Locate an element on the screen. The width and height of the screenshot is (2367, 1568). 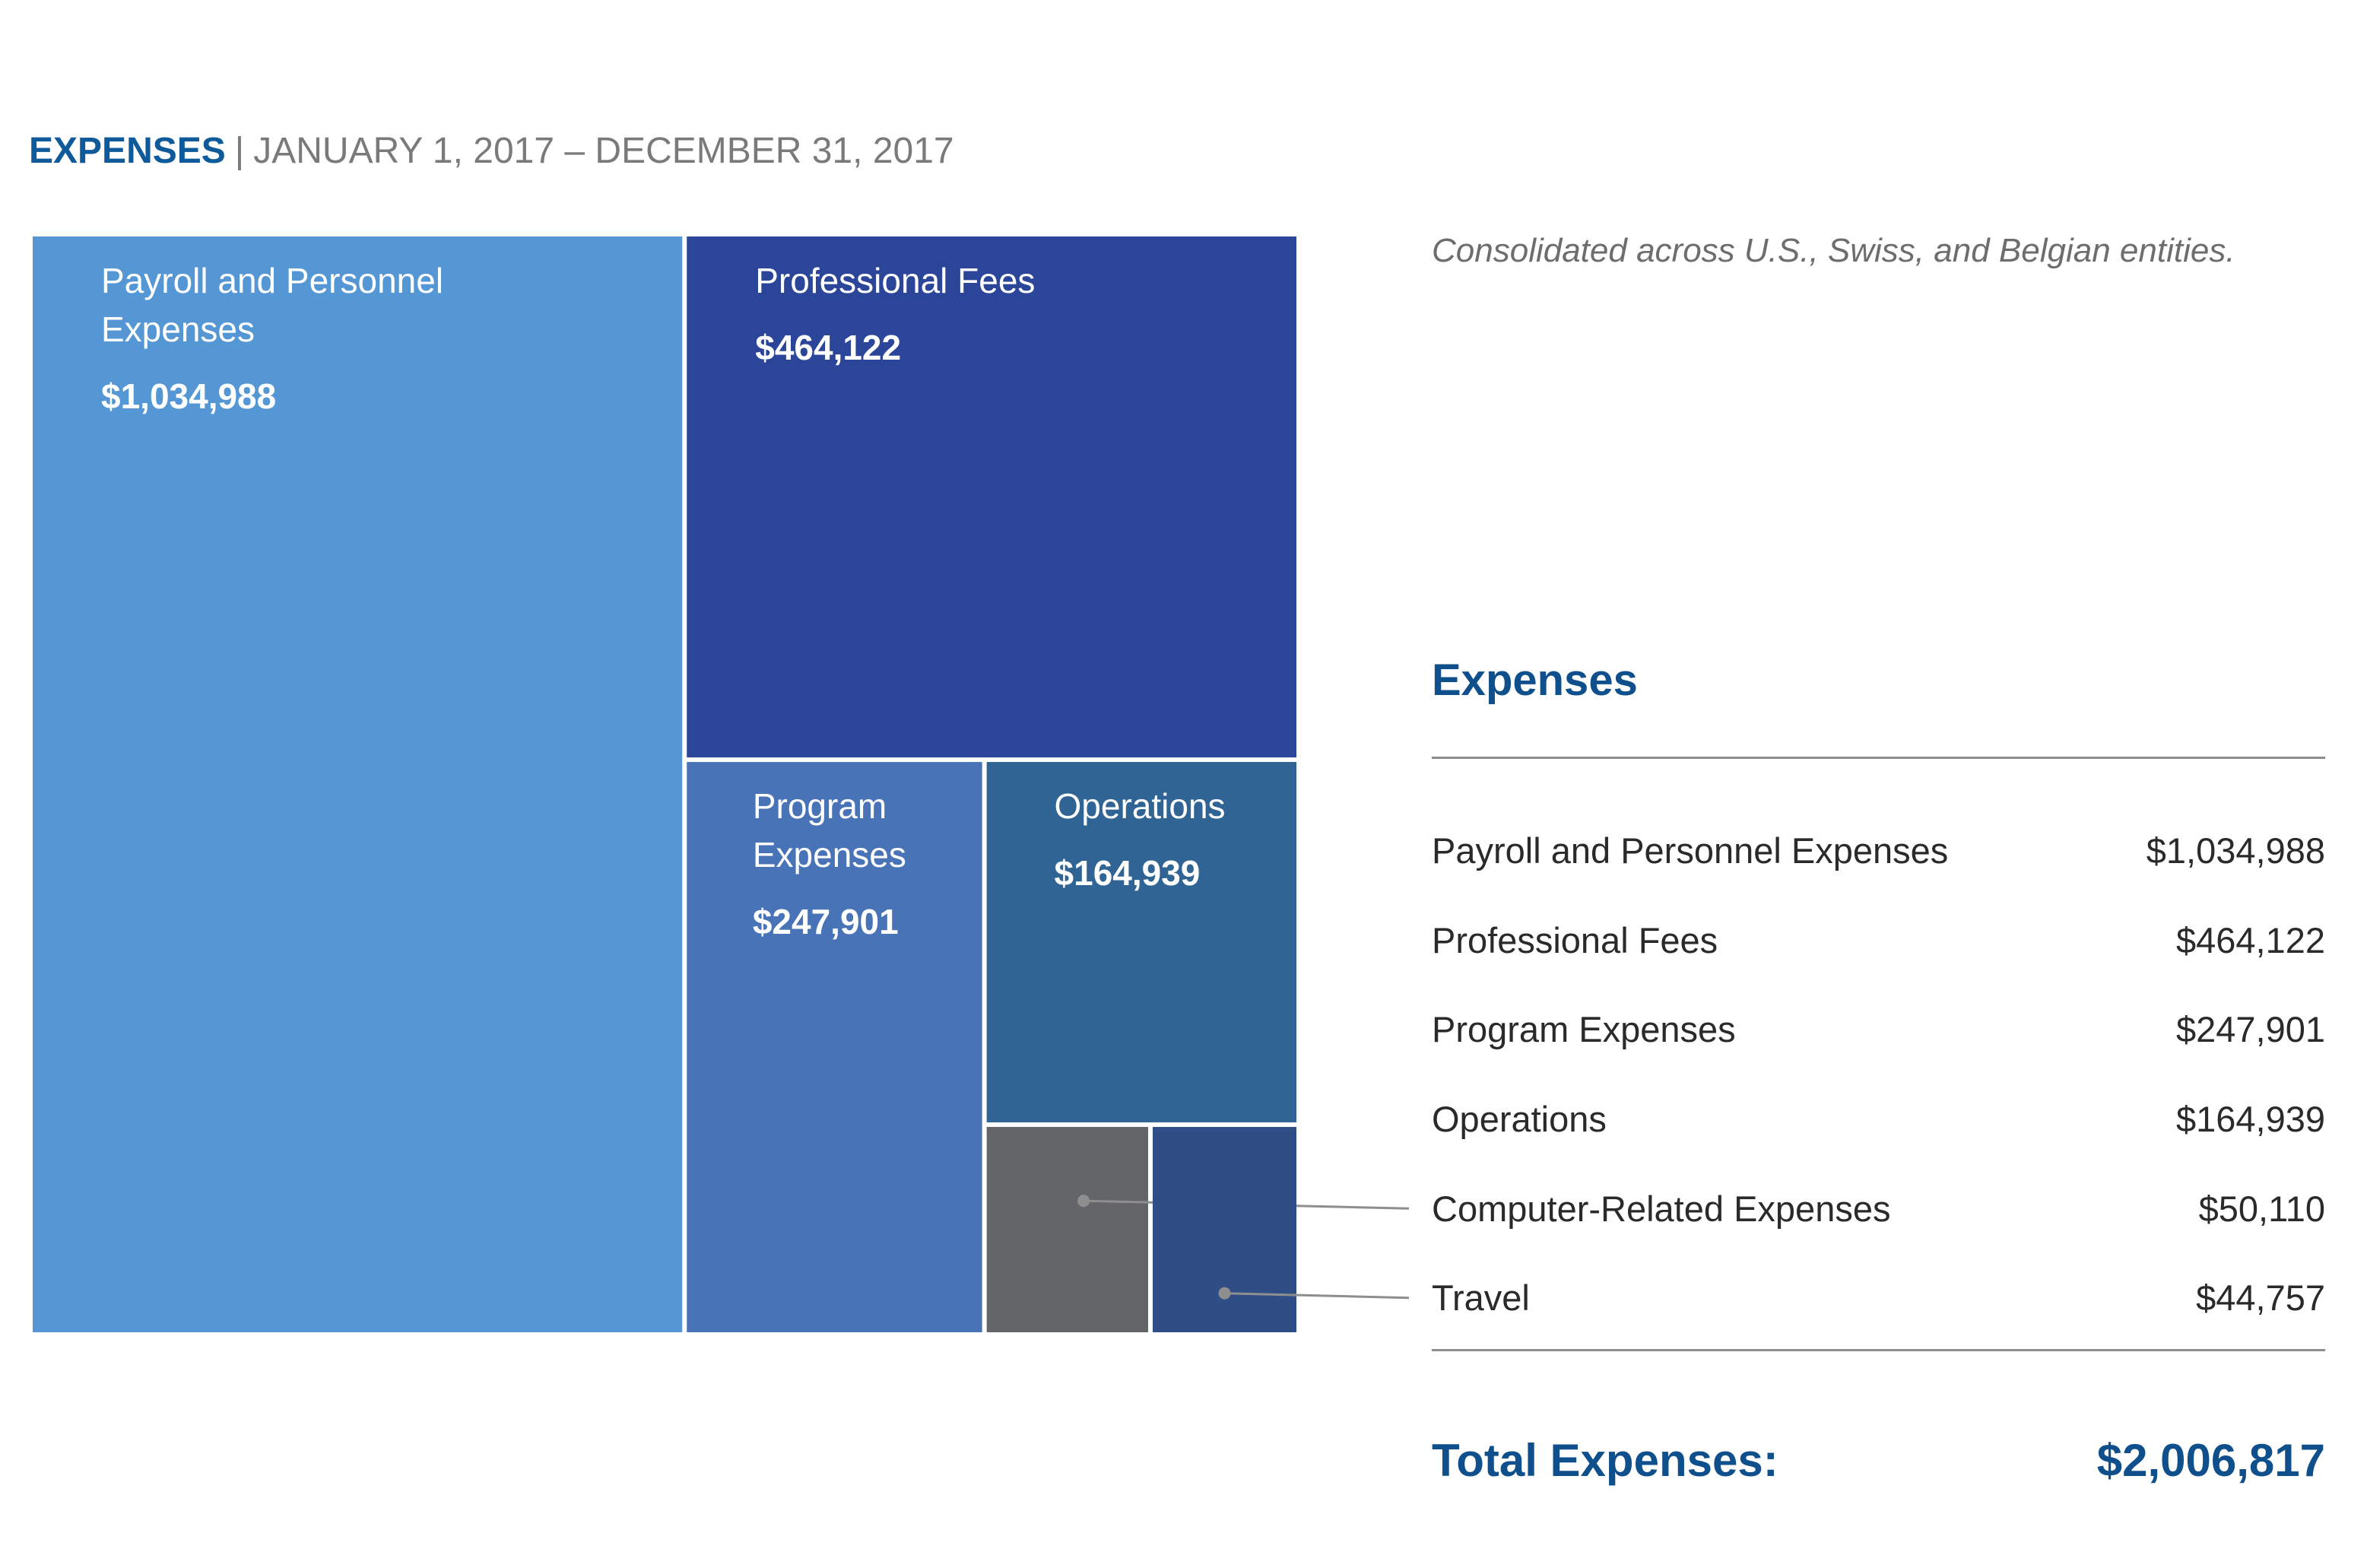
tile-value-payroll-and-personnel-expenses: $1,034,988 is located at coordinates (188, 396).